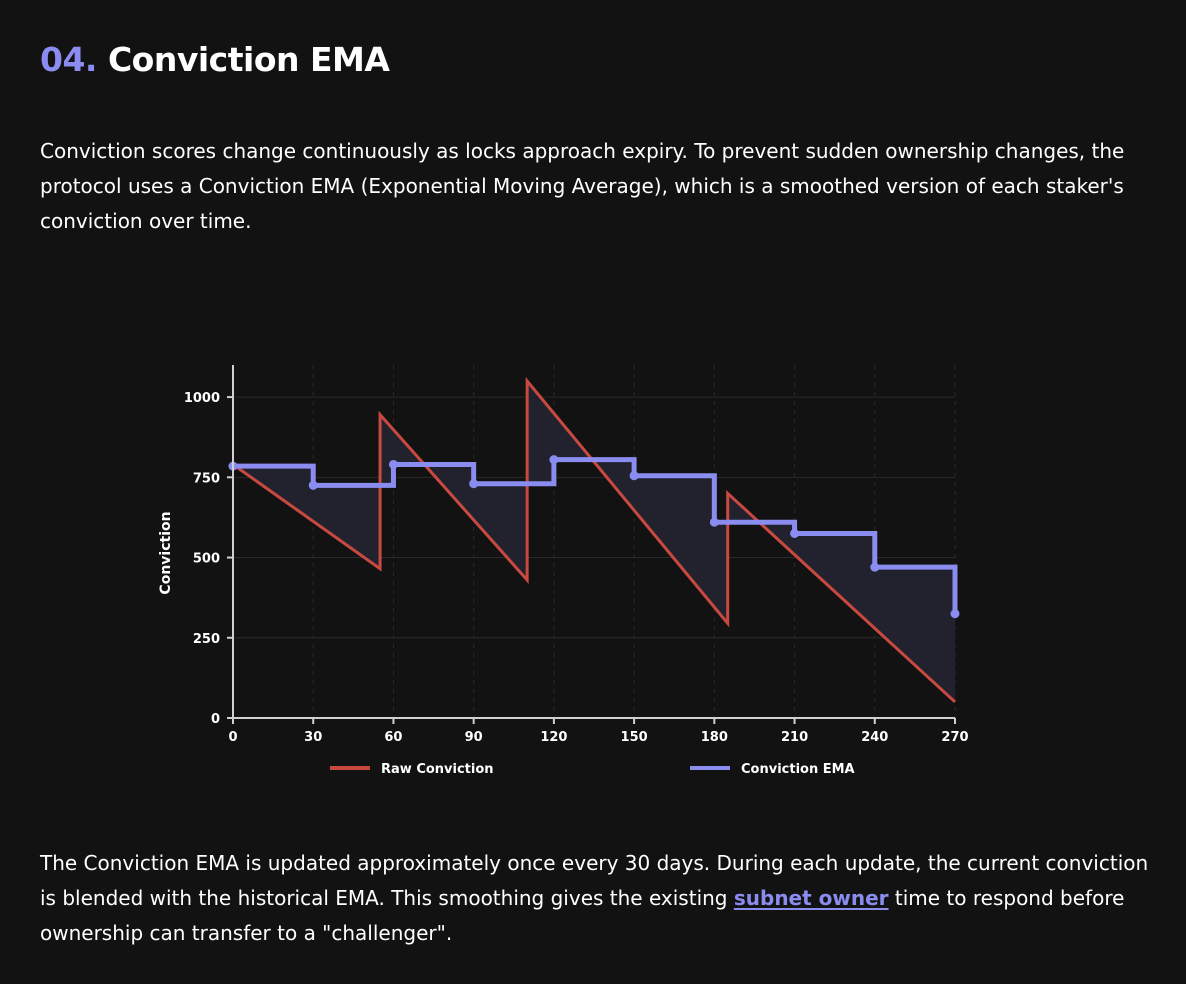 The width and height of the screenshot is (1186, 984). I want to click on x-tick-label: 180, so click(714, 737).